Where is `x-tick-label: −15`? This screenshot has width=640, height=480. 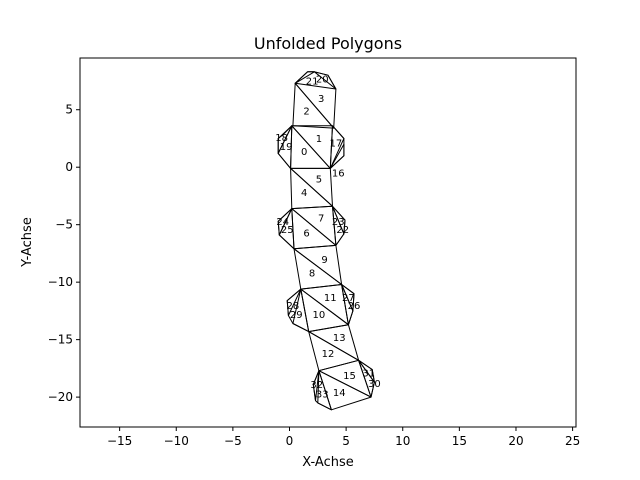 x-tick-label: −15 is located at coordinates (119, 441).